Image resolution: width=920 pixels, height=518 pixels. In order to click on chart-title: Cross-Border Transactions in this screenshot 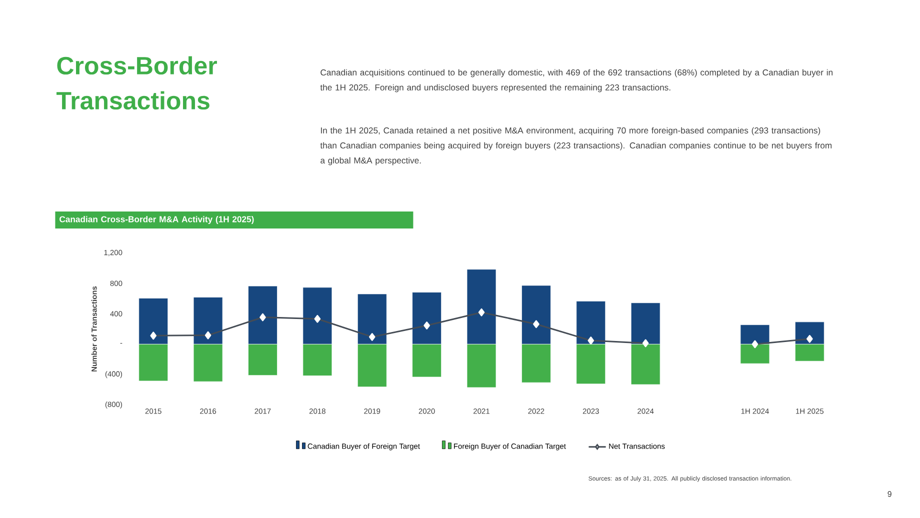, I will do `click(136, 83)`.